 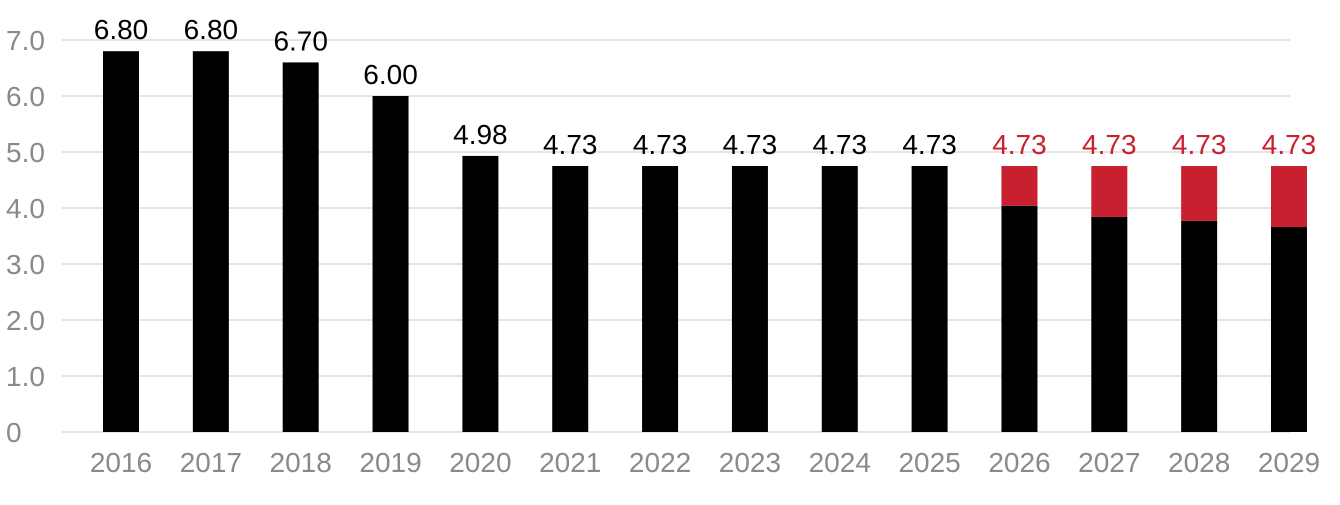 What do you see at coordinates (390, 74) in the screenshot?
I see `data-label: 6.00` at bounding box center [390, 74].